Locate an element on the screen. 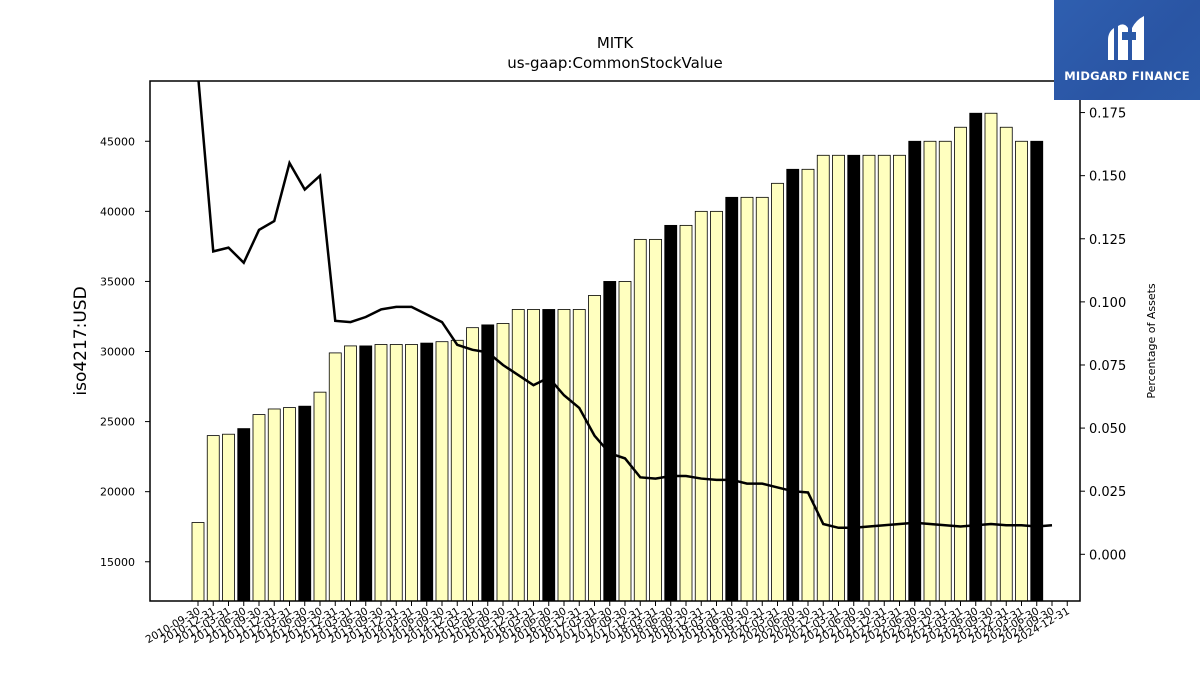 This screenshot has width=1200, height=675. y-tick-label-2: 20000 is located at coordinates (117, 492).